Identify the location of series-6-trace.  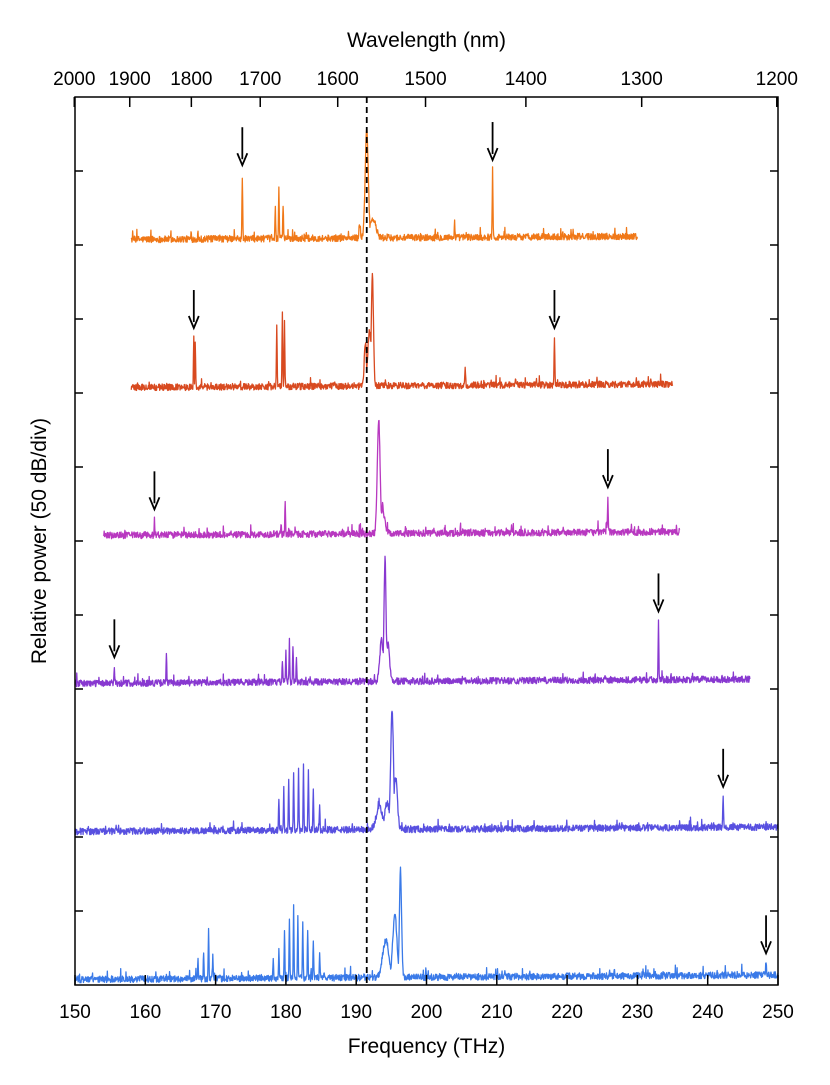
(426, 925).